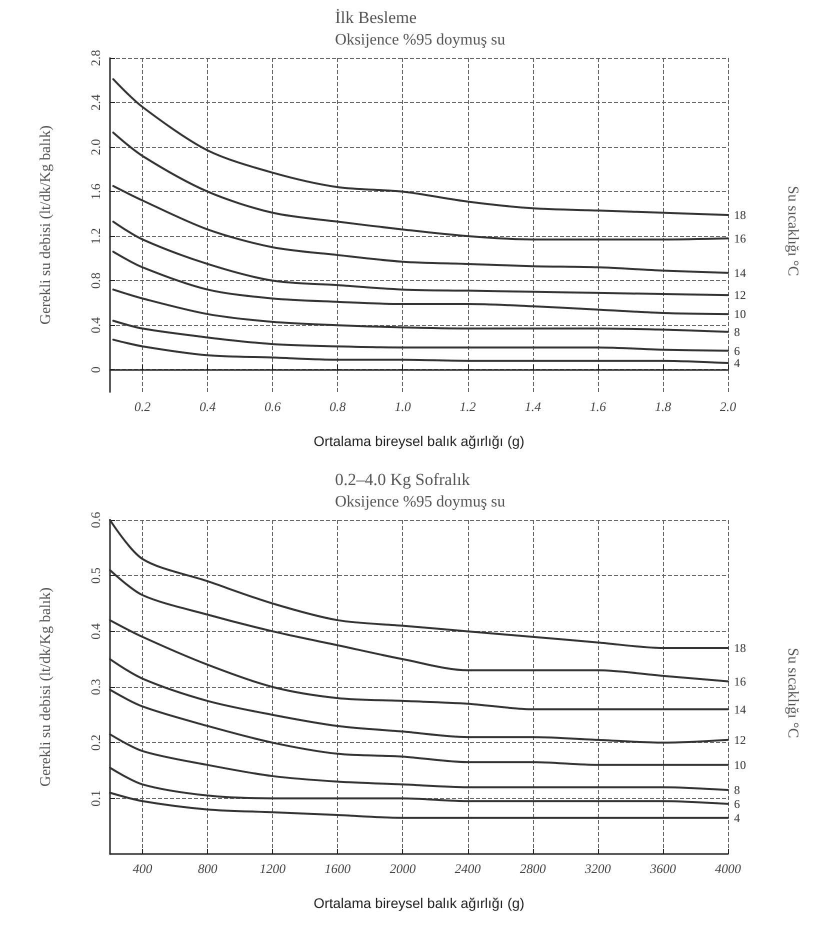 Image resolution: width=818 pixels, height=941 pixels. I want to click on x-tick-label: 2.0, so click(728, 406).